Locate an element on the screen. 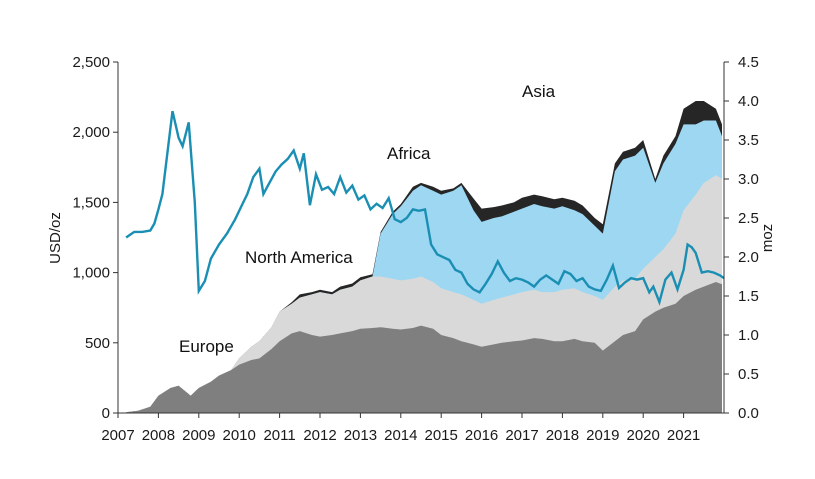 The image size is (815, 479). y2-tick-group: 0.0 0.5 1.0 1.5 2.0 2.5 3.0 3.5 4.0 4.5 is located at coordinates (741, 238).